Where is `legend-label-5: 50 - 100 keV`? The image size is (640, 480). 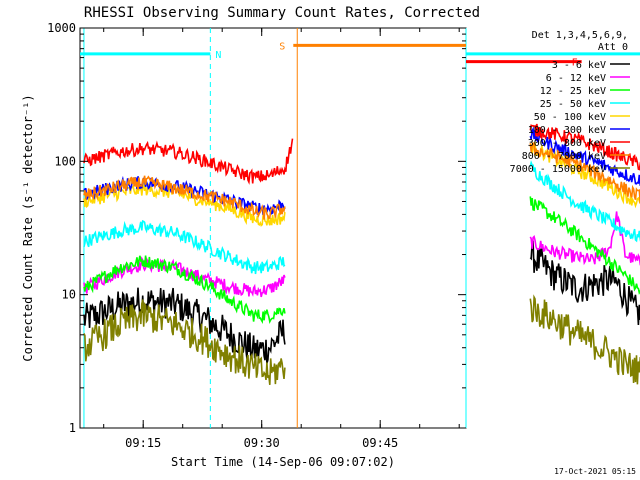
legend-label-5: 50 - 100 keV is located at coordinates (570, 117).